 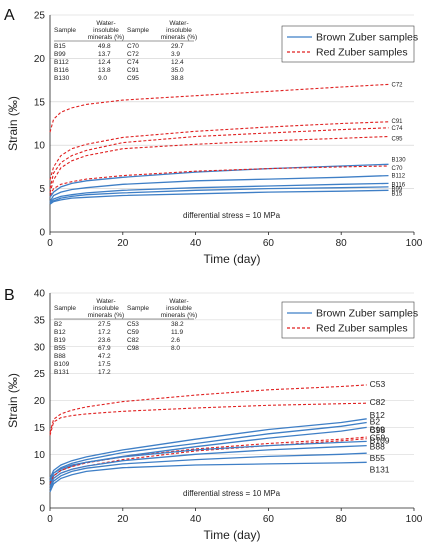 I want to click on table-cell: 49.8, so click(x=104, y=46).